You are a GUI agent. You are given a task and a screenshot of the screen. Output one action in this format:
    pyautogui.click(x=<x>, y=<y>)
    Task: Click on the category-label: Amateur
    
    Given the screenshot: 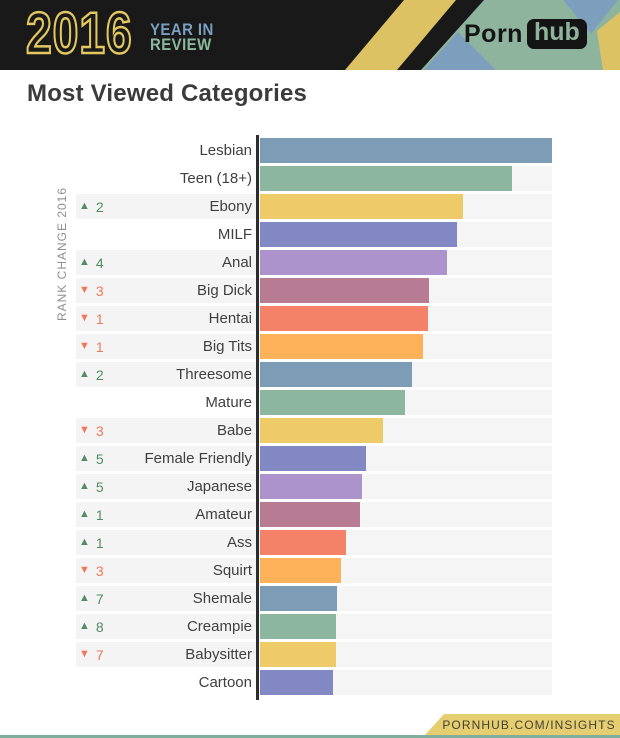 What is the action you would take?
    pyautogui.click(x=223, y=514)
    